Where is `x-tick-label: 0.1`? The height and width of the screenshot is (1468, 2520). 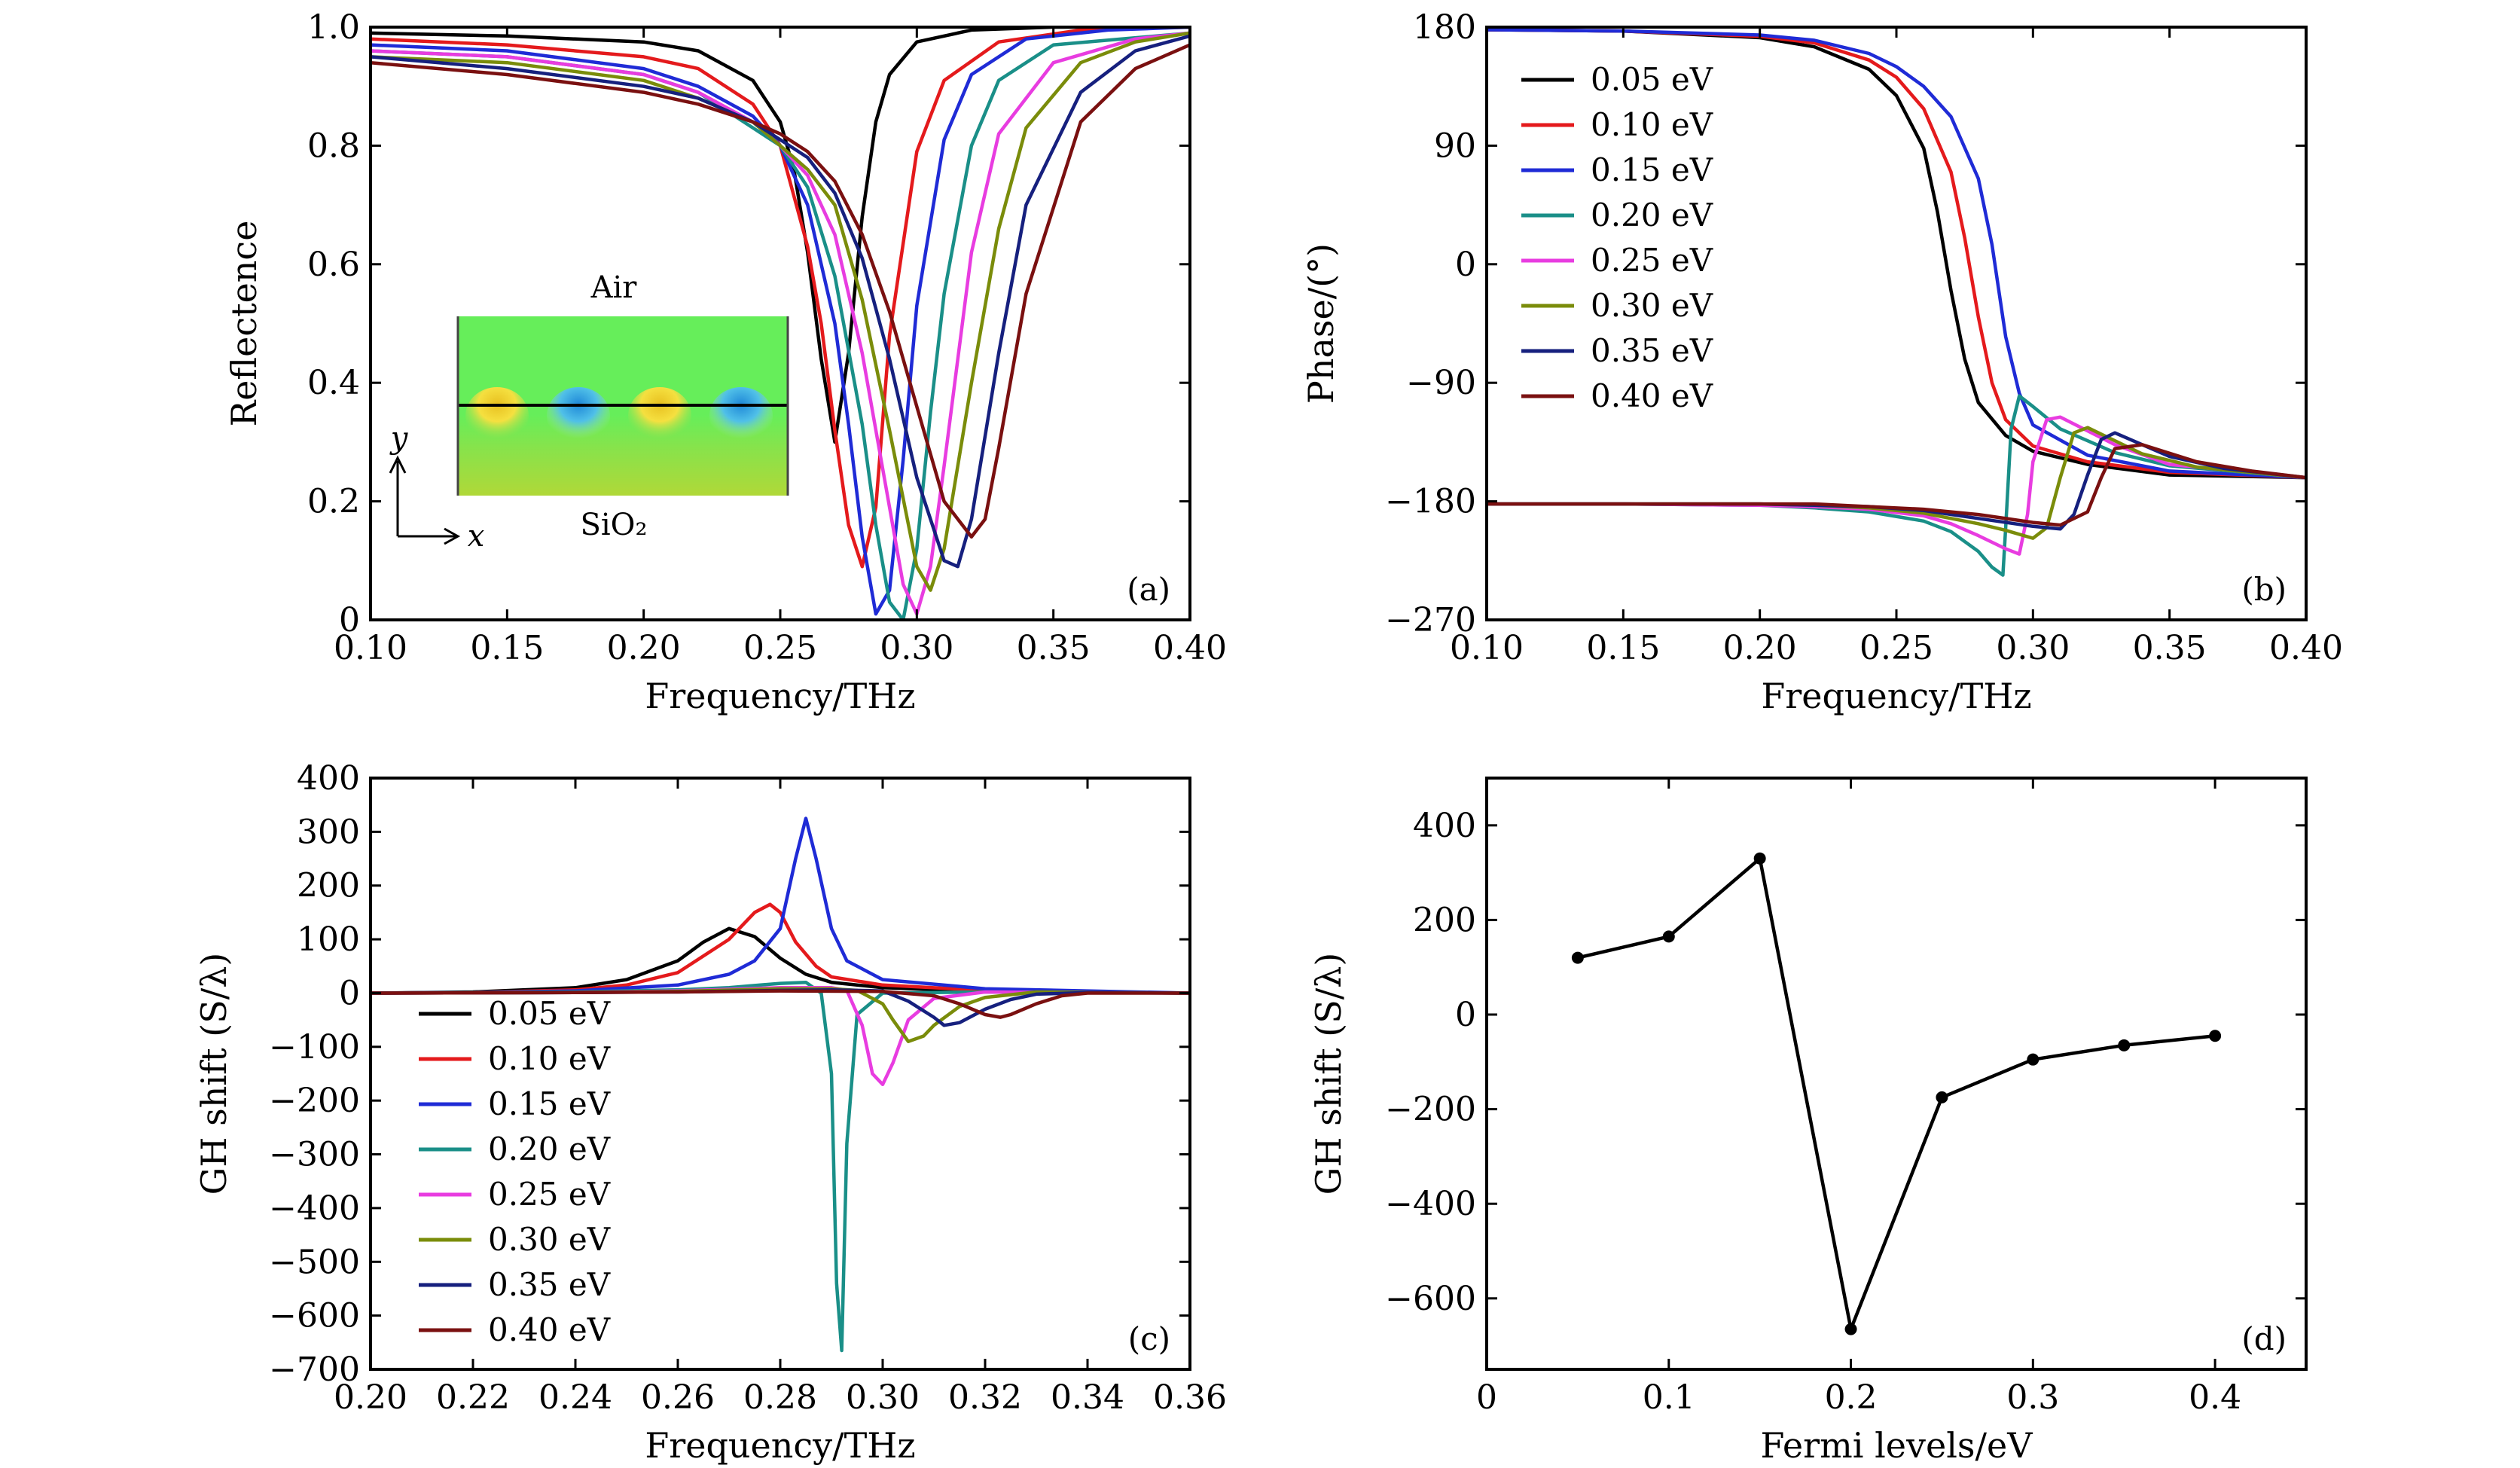
x-tick-label: 0.1 is located at coordinates (1669, 1397).